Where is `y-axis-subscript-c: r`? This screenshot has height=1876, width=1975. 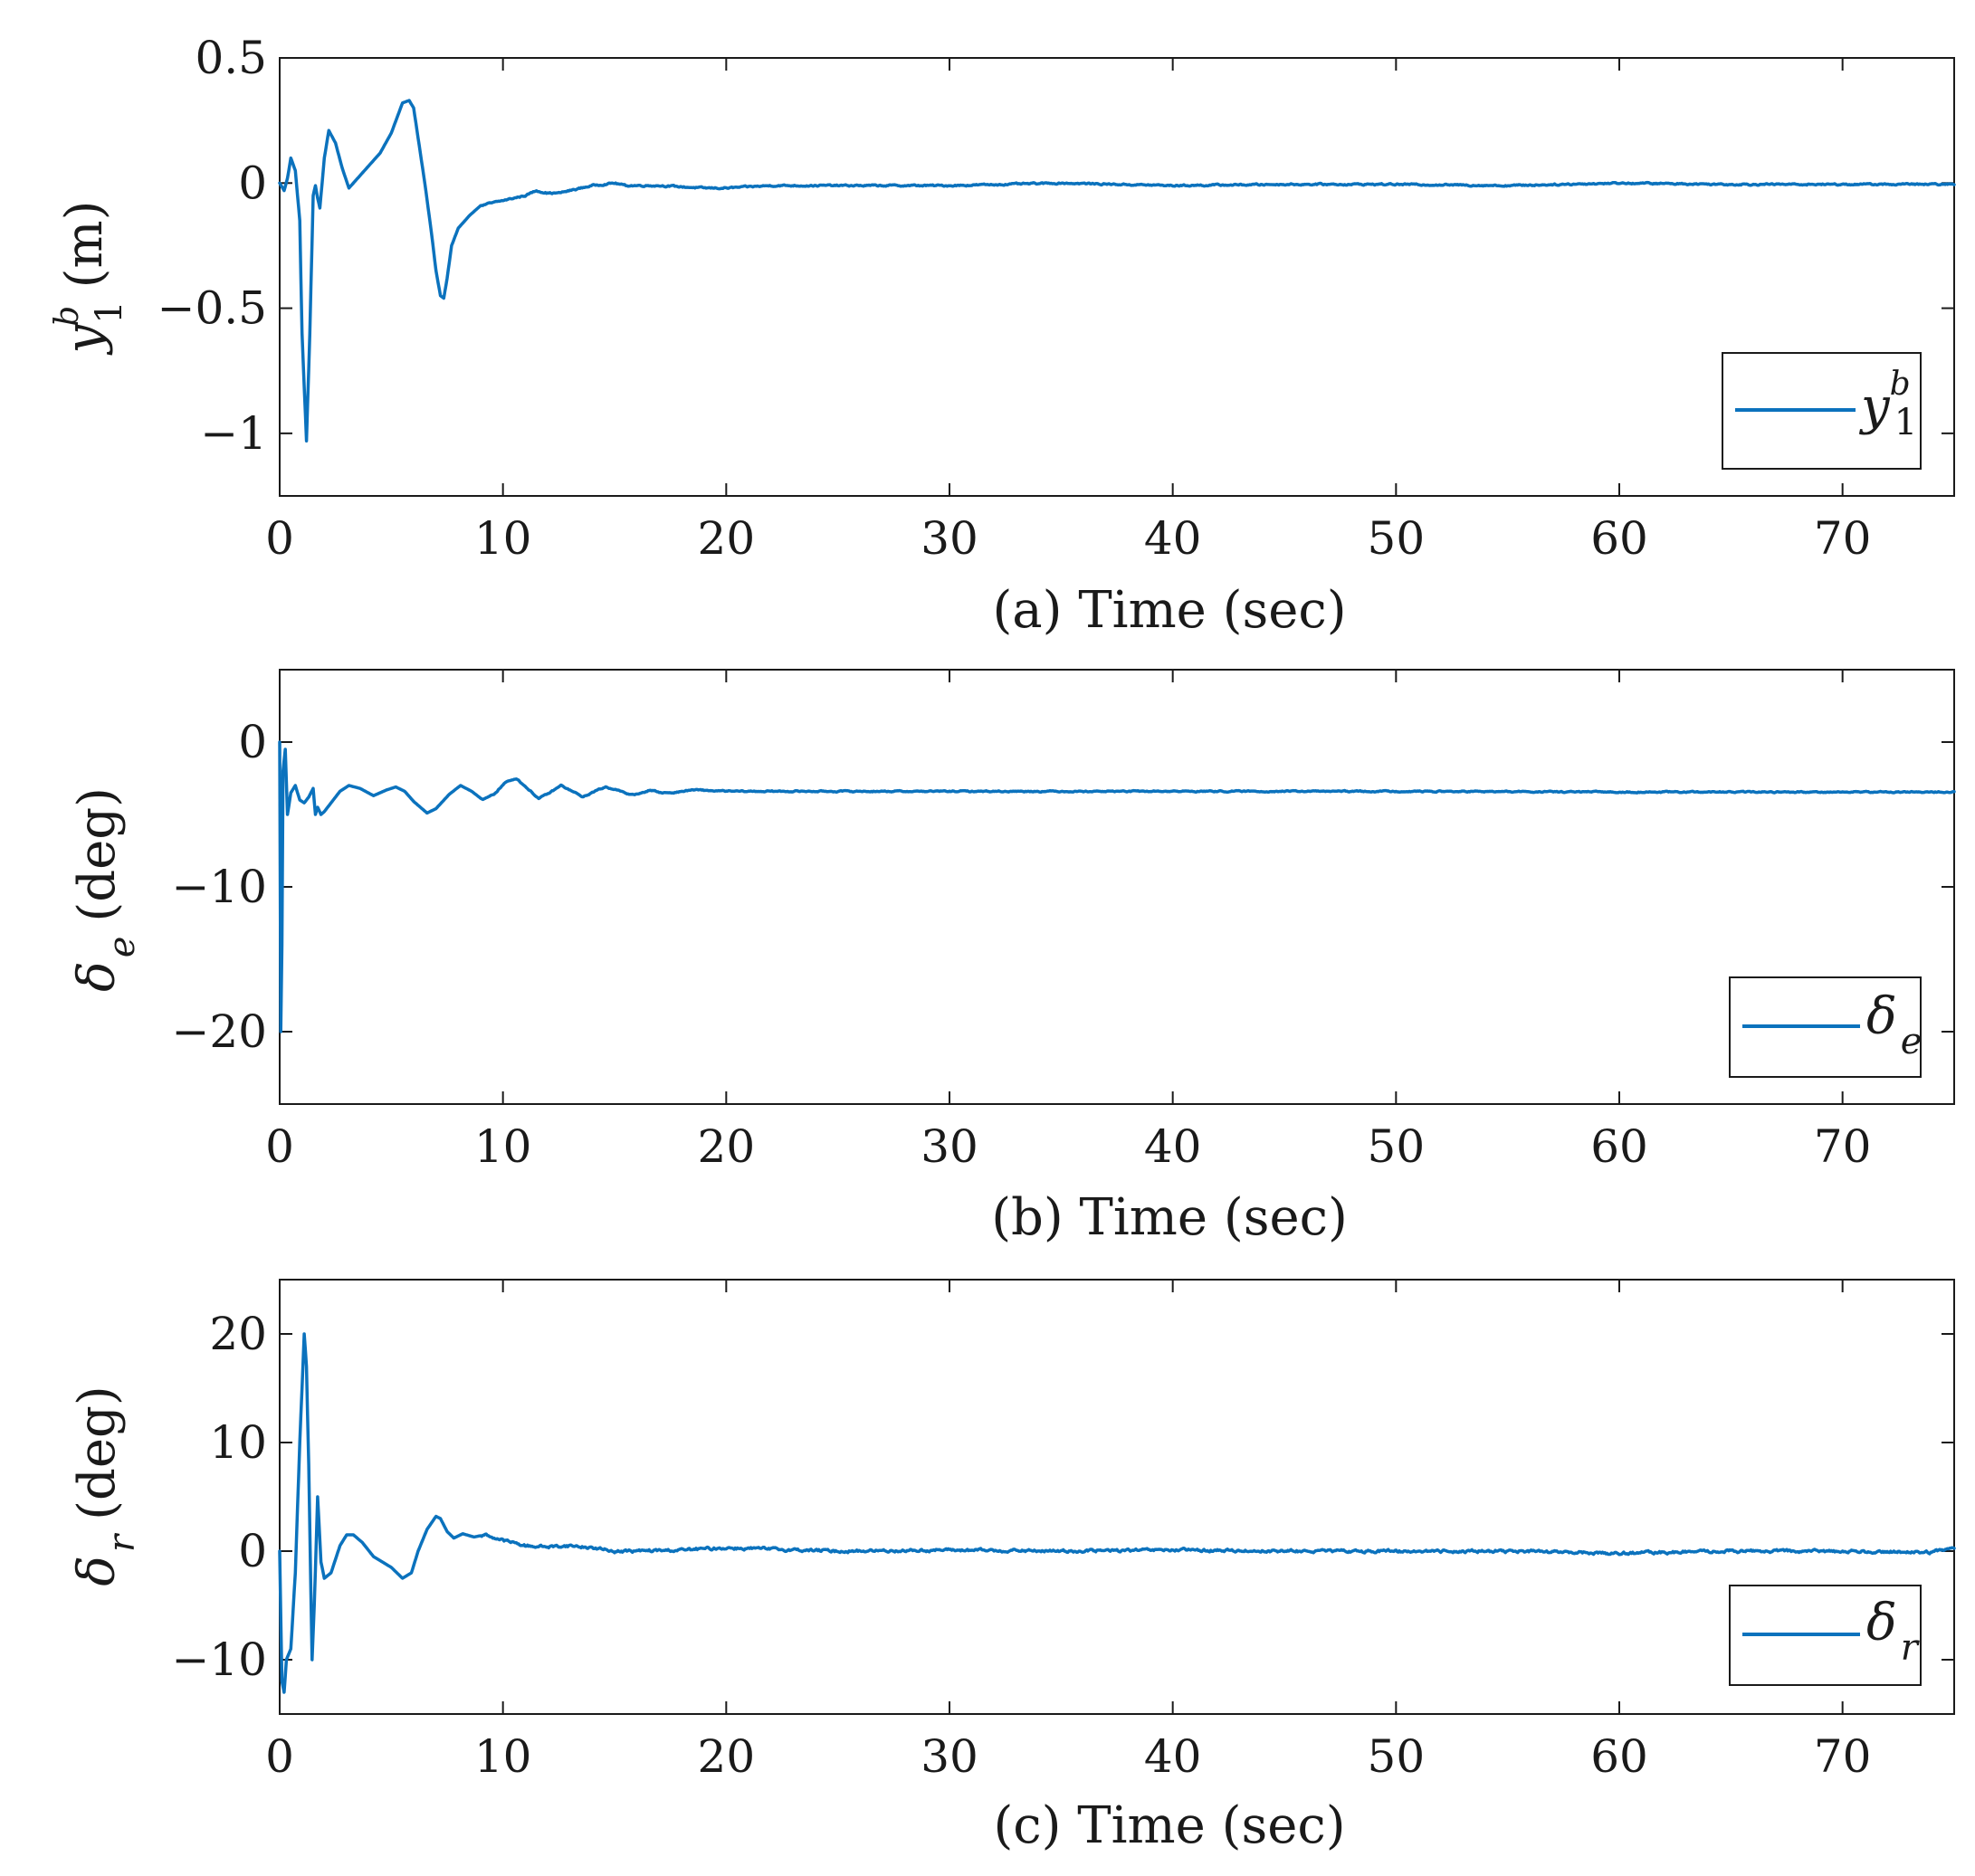
y-axis-subscript-c: r is located at coordinates (122, 1542).